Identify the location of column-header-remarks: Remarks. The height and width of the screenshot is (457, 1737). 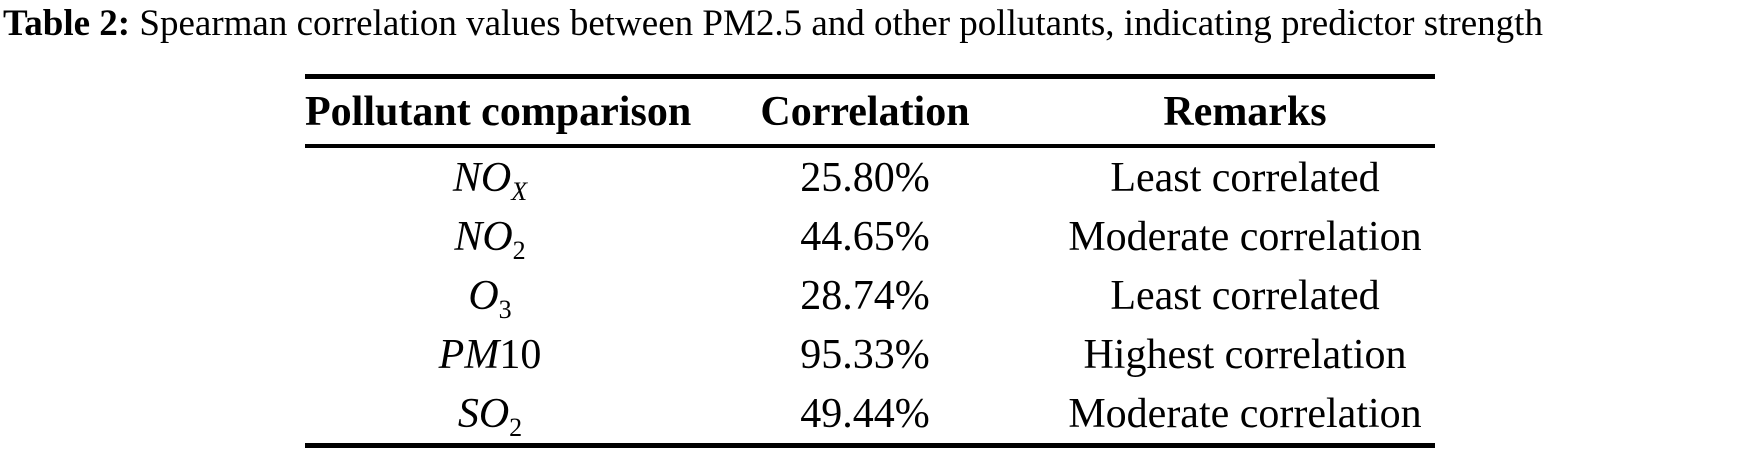
(1245, 111).